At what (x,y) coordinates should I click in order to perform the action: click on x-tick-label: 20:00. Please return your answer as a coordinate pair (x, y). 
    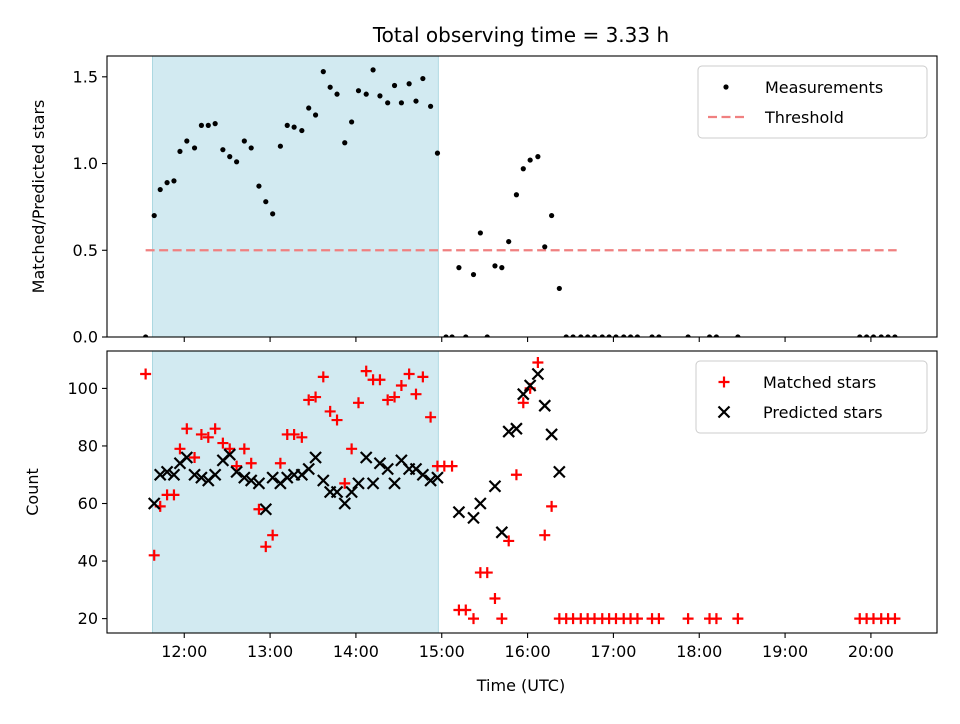
    Looking at the image, I should click on (871, 651).